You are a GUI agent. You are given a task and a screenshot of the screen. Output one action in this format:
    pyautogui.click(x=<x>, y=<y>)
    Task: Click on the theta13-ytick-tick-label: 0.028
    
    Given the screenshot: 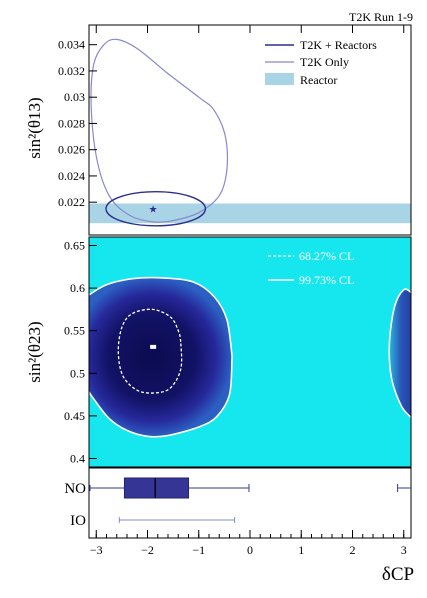 What is the action you would take?
    pyautogui.click(x=71, y=123)
    